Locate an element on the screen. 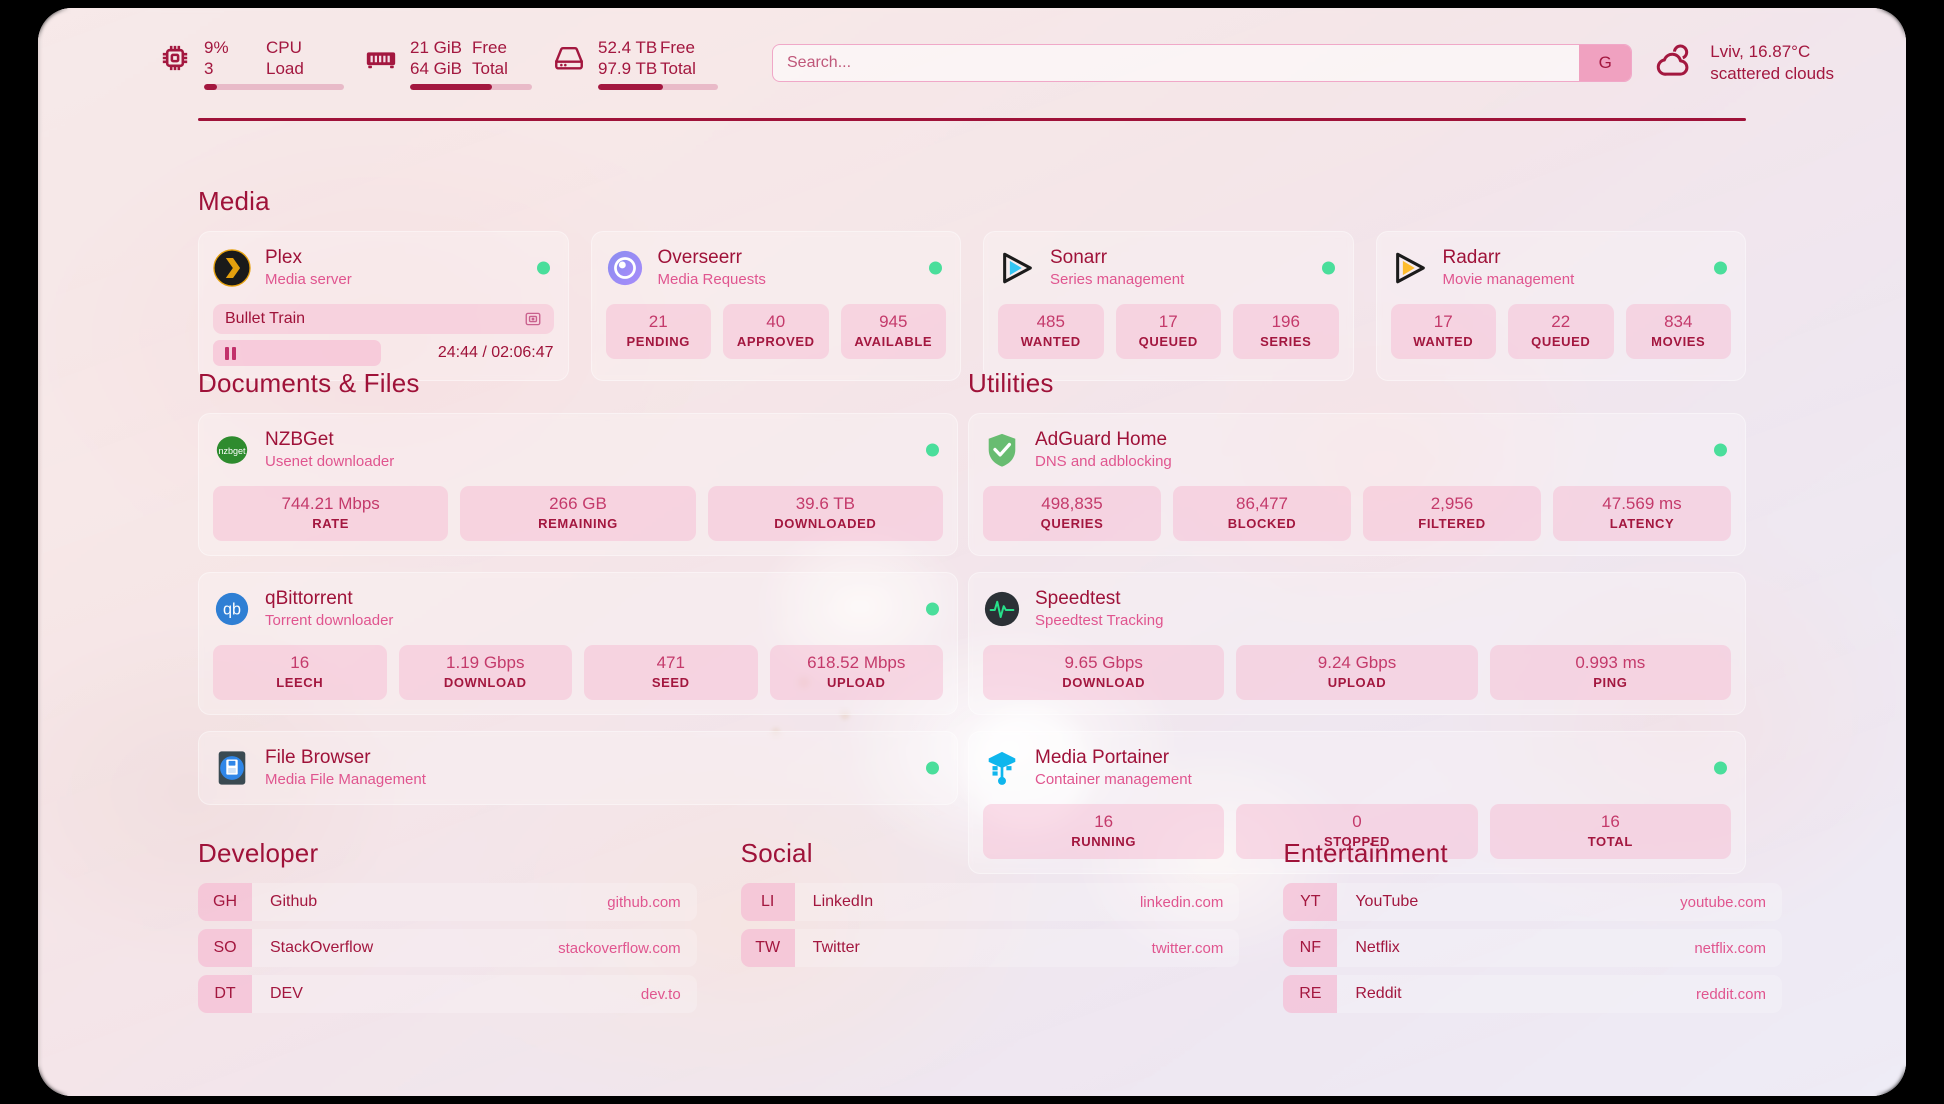 The height and width of the screenshot is (1104, 1944). app-subtitle: Speedtest Tracking is located at coordinates (1099, 620).